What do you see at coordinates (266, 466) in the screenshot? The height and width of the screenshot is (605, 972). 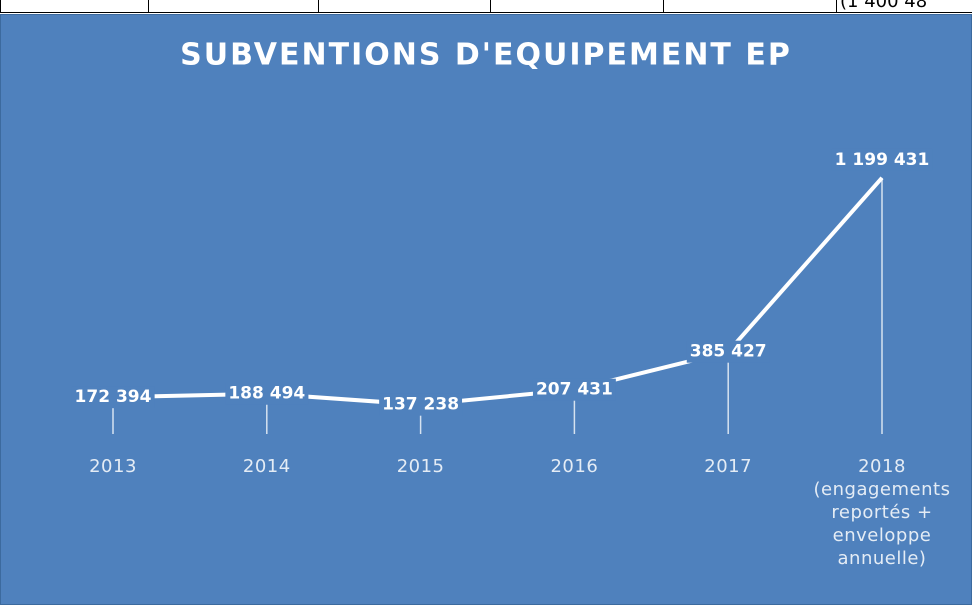 I see `x-tick-label: 2014` at bounding box center [266, 466].